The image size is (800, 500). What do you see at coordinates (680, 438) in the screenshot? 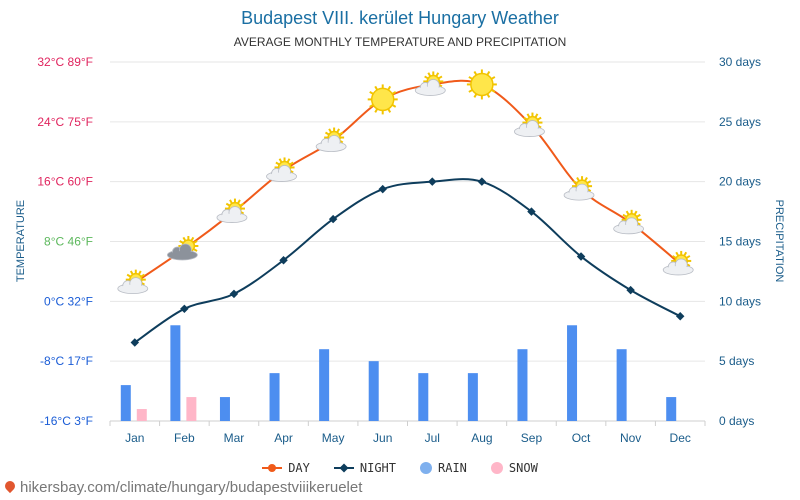
I see `x-tick-label: Dec` at bounding box center [680, 438].